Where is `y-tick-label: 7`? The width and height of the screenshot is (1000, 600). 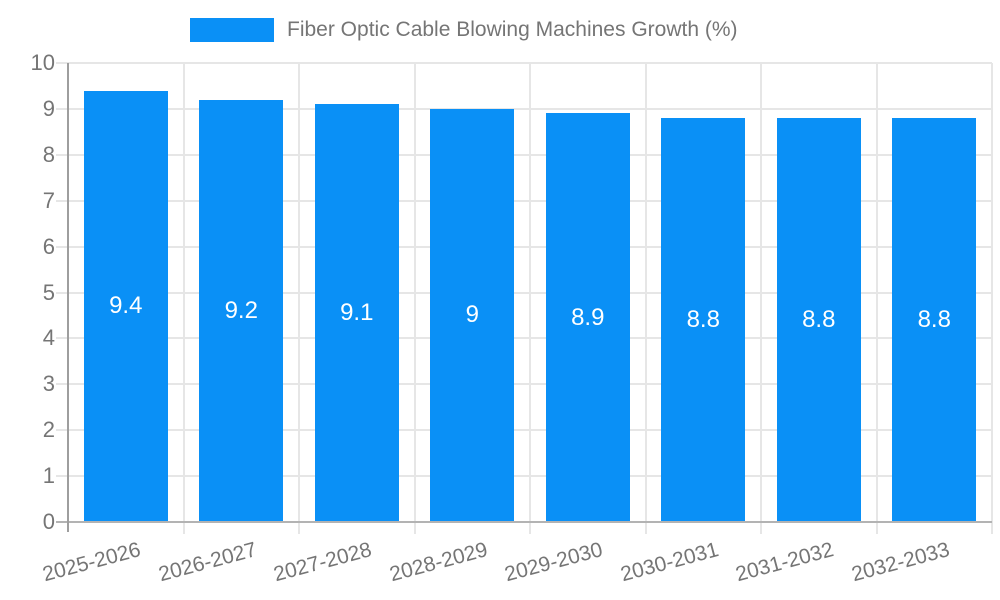 y-tick-label: 7 is located at coordinates (48, 200).